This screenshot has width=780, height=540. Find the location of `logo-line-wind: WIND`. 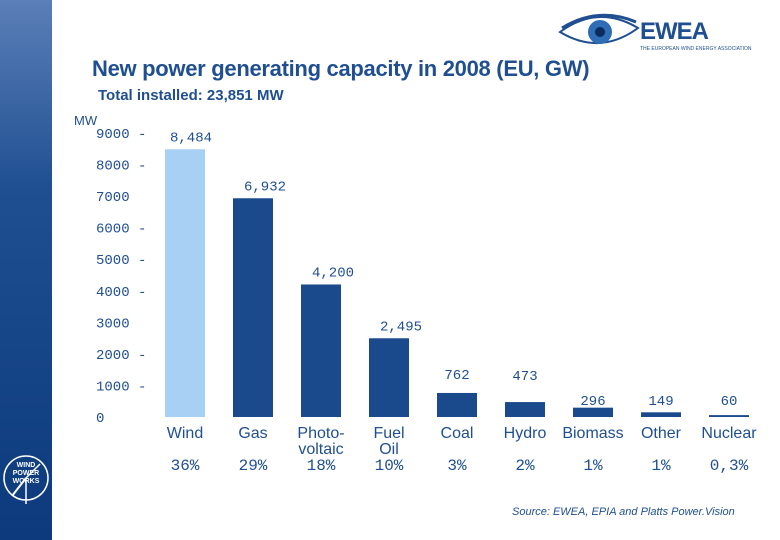

logo-line-wind: WIND is located at coordinates (26, 465).